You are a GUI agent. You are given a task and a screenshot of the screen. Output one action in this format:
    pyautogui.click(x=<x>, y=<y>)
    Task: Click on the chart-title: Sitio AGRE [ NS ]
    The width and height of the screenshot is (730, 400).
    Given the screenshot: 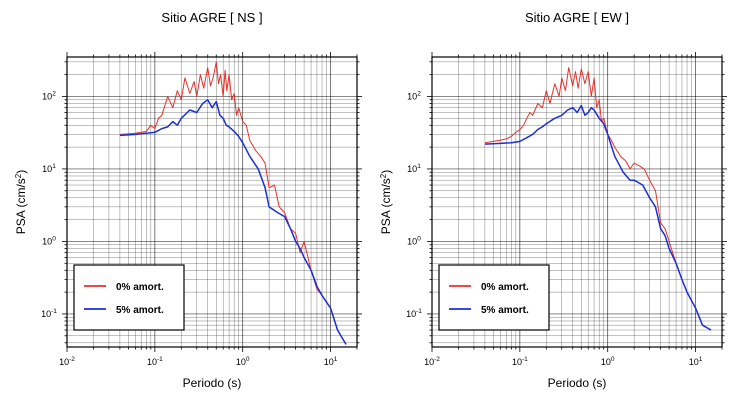 What is the action you would take?
    pyautogui.click(x=211, y=17)
    